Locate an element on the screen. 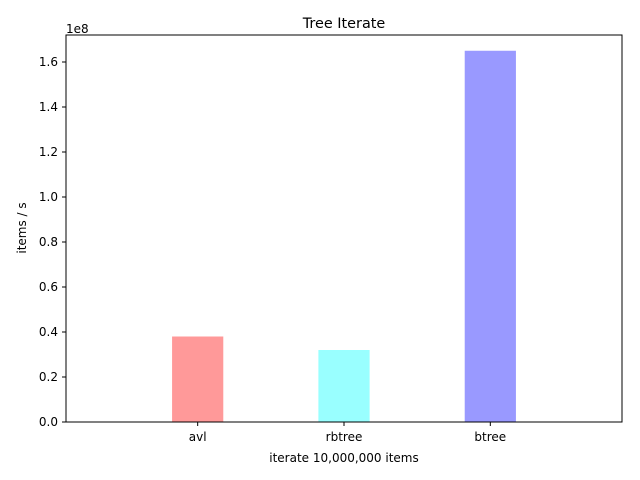  x-tick-label: rbtree is located at coordinates (344, 437).